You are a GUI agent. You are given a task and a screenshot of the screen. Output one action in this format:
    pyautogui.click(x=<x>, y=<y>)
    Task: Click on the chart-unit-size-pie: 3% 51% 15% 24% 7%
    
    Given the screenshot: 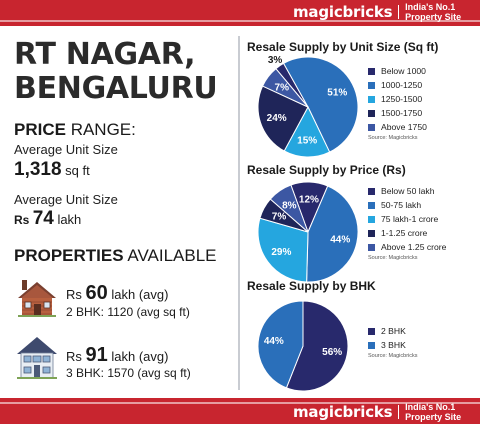 What is the action you would take?
    pyautogui.click(x=308, y=106)
    